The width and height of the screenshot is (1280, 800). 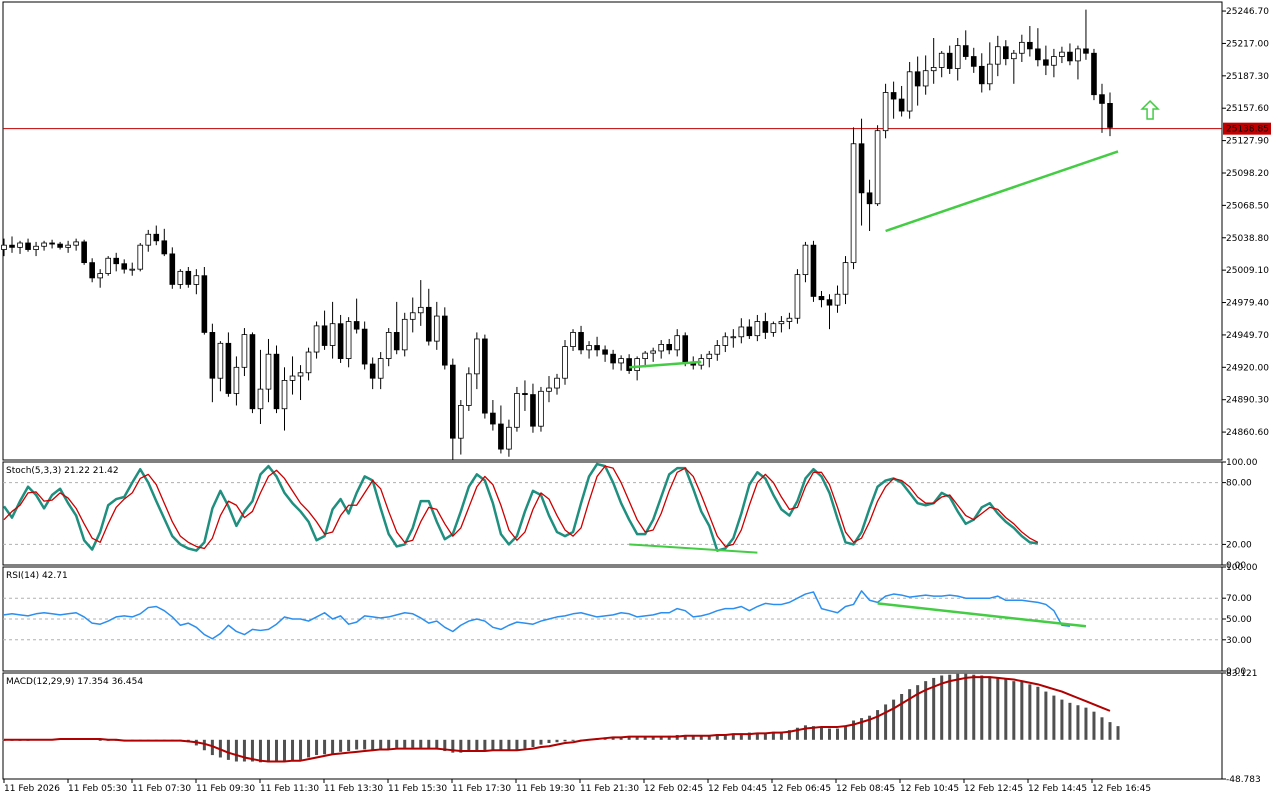 I want to click on pane-frame, so click(x=612, y=513).